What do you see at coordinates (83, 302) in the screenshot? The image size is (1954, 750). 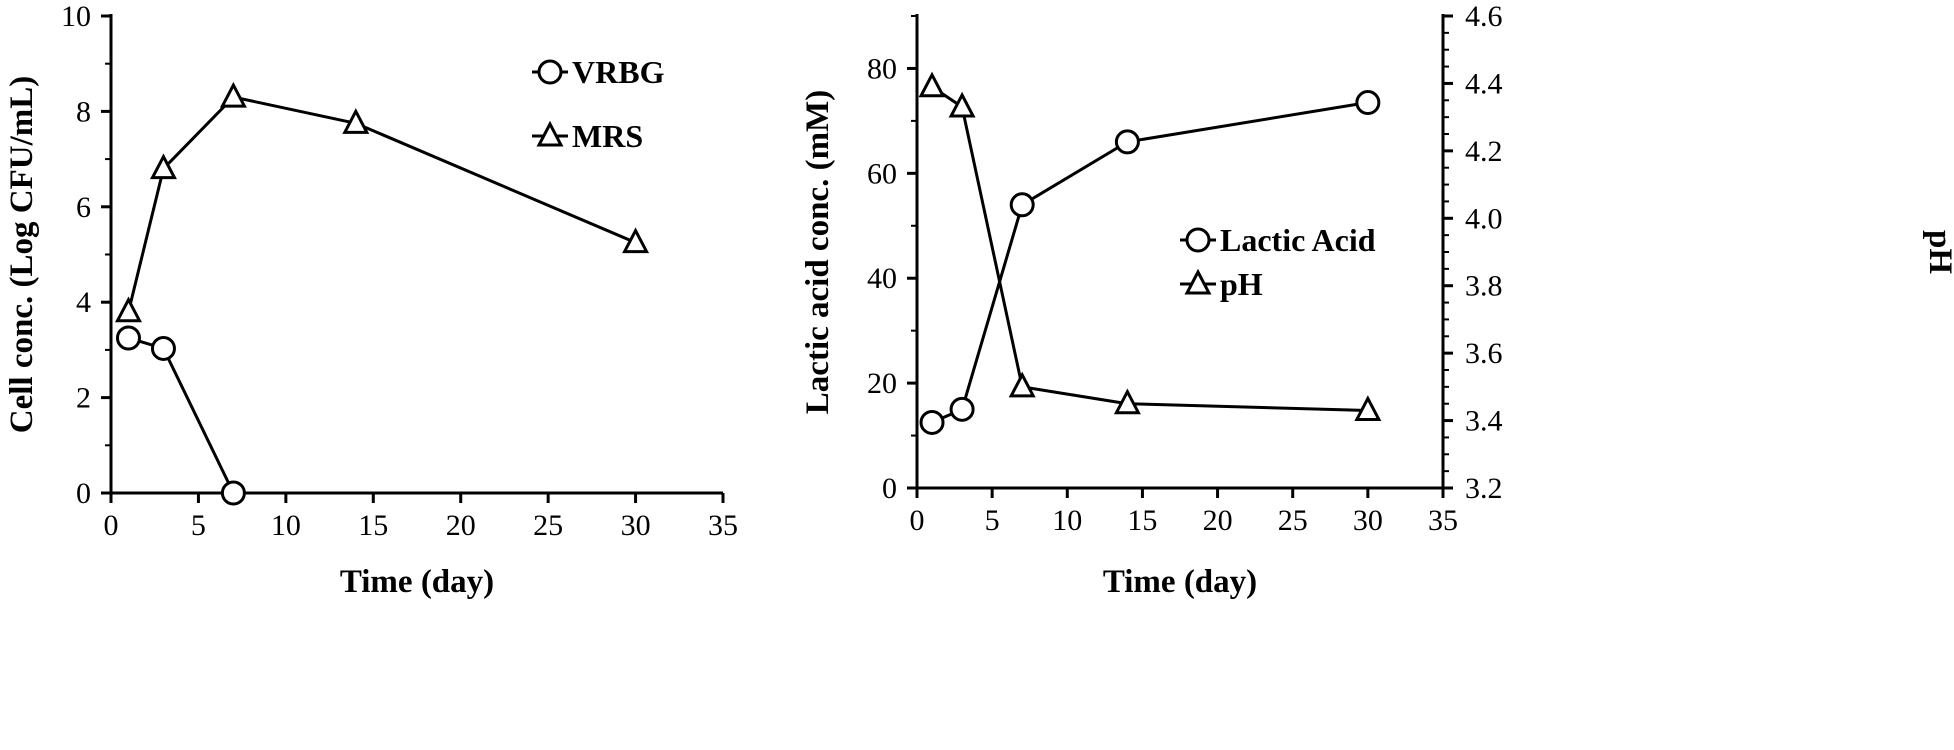 I see `y-tick-label: 4` at bounding box center [83, 302].